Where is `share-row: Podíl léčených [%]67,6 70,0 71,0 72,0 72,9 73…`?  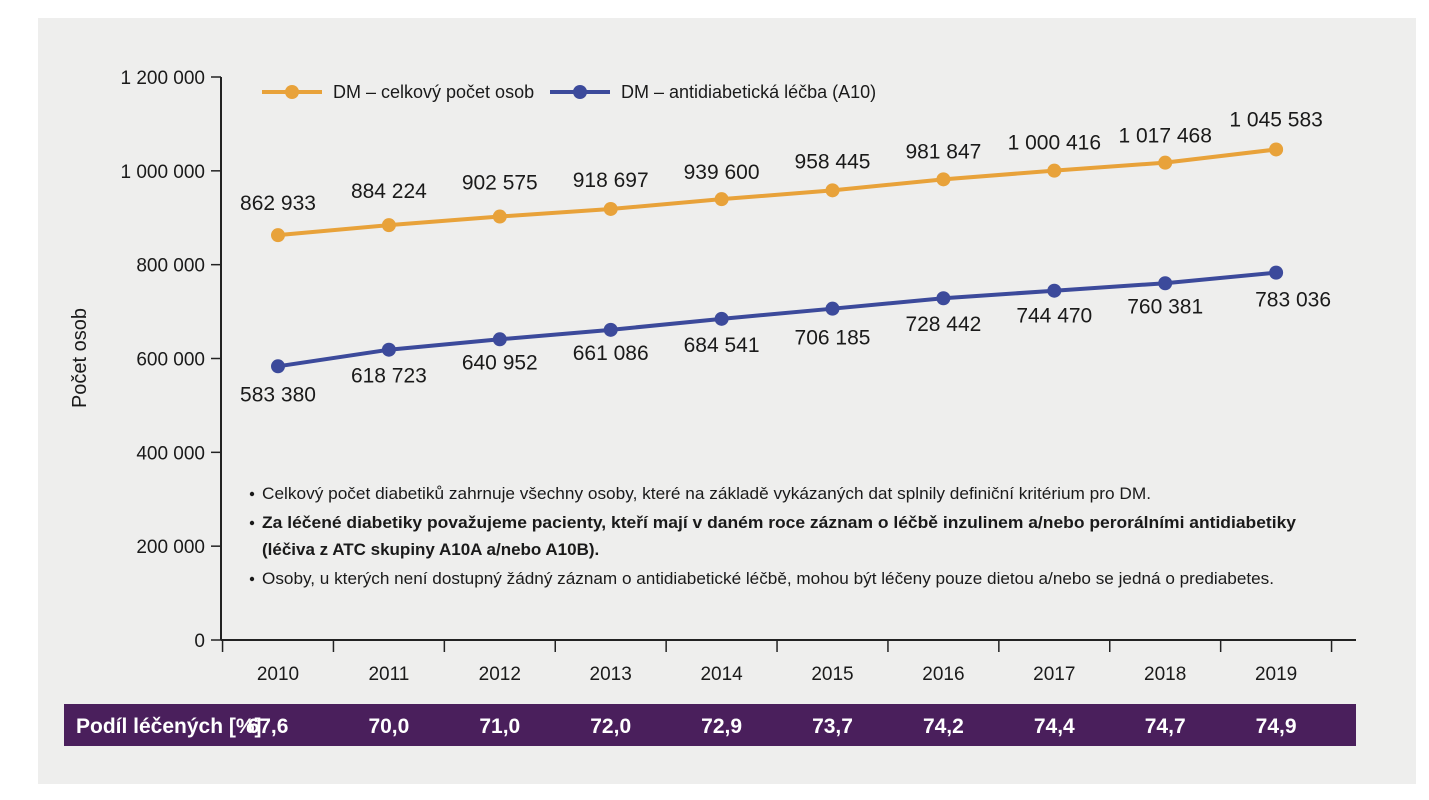 share-row: Podíl léčených [%]67,6 70,0 71,0 72,0 72,9 73… is located at coordinates (710, 725).